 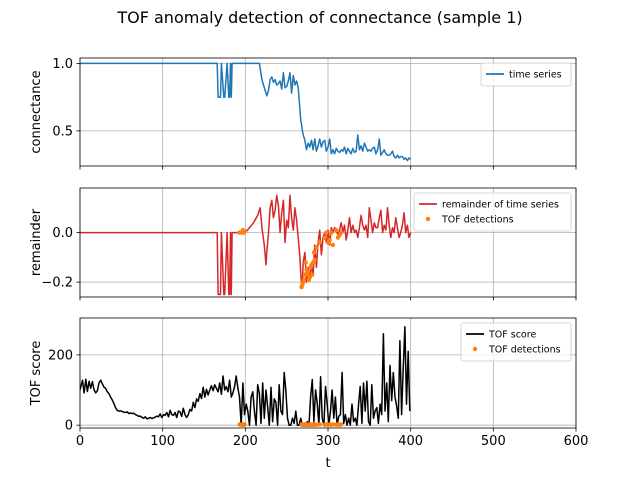 What do you see at coordinates (69, 426) in the screenshot?
I see `y-tick-label: 0` at bounding box center [69, 426].